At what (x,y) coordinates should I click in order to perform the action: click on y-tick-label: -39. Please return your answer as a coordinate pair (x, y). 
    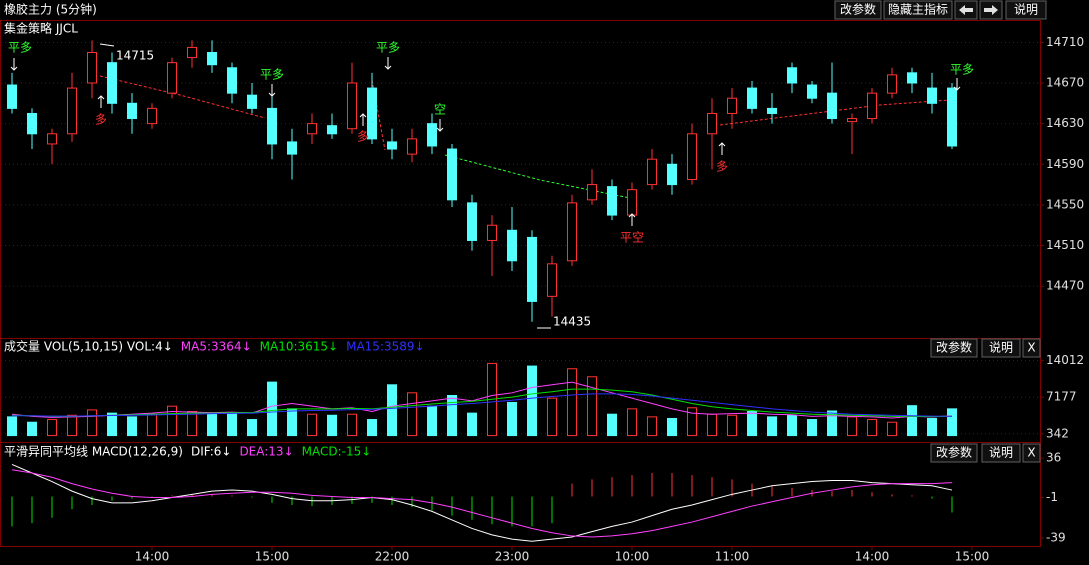
    Looking at the image, I should click on (1056, 538).